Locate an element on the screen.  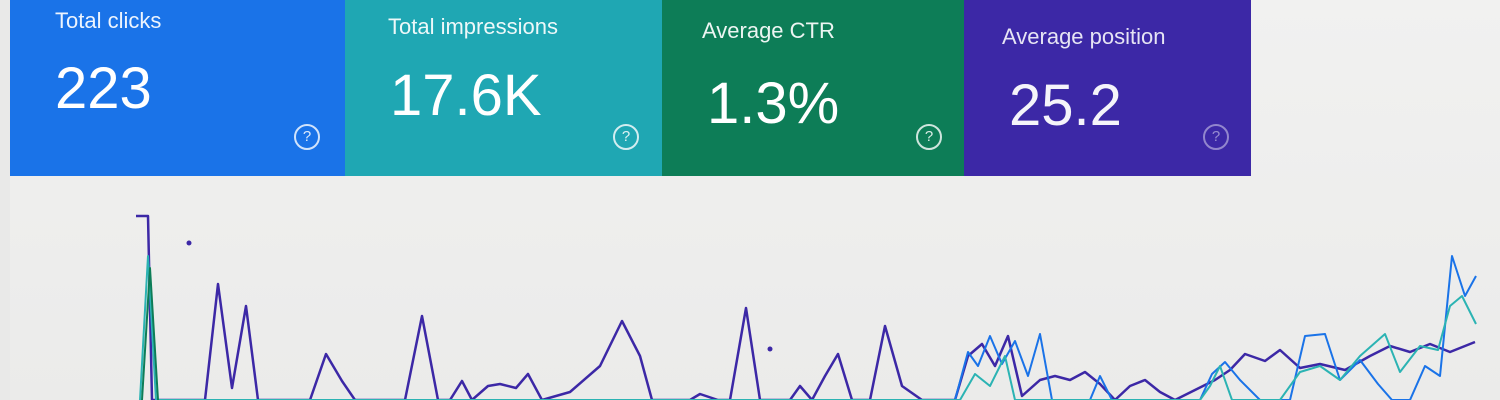
metric-value: 1.3% is located at coordinates (773, 103).